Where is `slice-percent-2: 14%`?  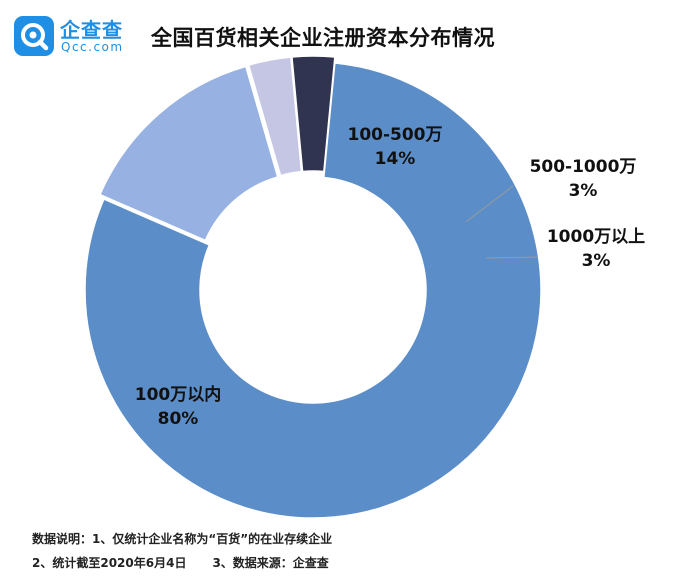 slice-percent-2: 14% is located at coordinates (395, 159).